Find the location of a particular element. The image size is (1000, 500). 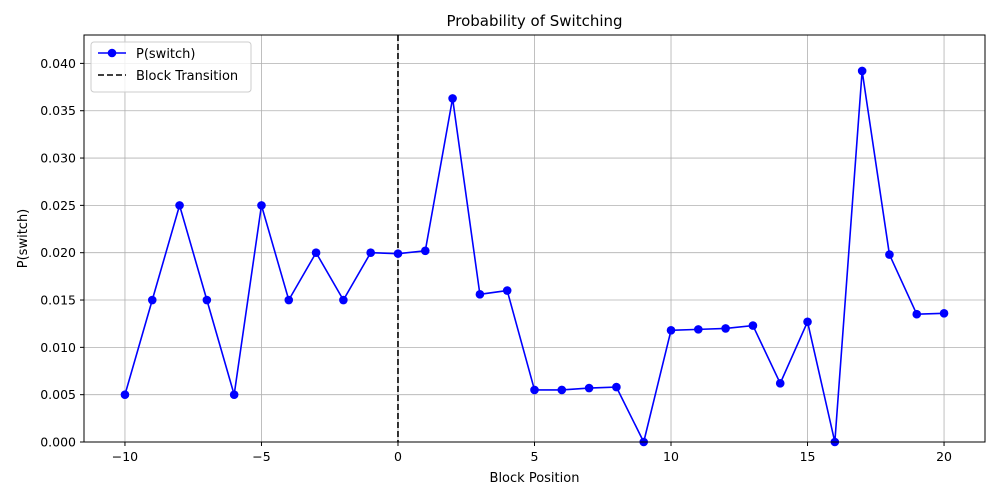

legend-label-p-switch: P(switch) is located at coordinates (165, 54).